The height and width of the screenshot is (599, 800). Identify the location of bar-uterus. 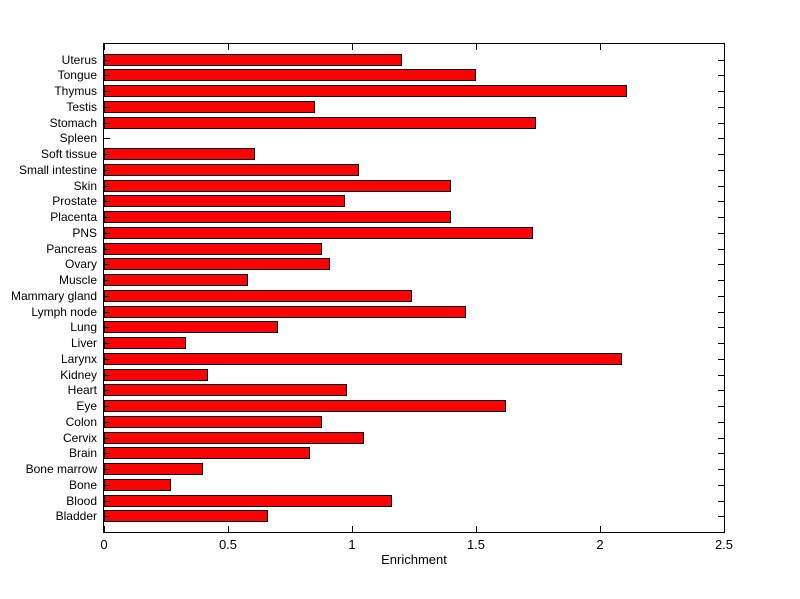
(253, 60).